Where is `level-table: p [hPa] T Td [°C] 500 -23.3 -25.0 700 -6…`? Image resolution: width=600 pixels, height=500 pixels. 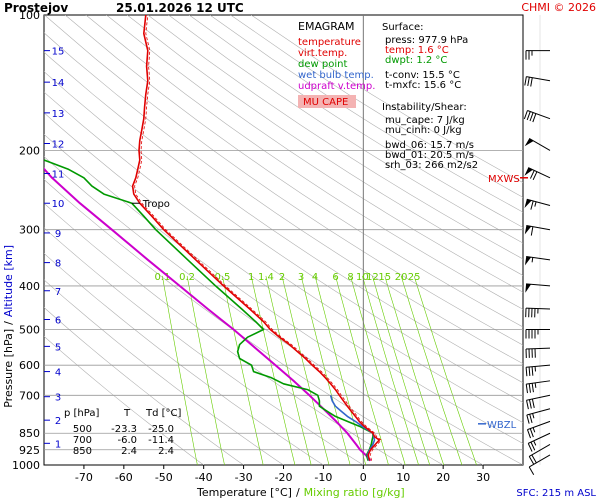
level-table: p [hPa] T Td [°C] 500 -23.3 -25.0 700 -6… is located at coordinates (123, 432).